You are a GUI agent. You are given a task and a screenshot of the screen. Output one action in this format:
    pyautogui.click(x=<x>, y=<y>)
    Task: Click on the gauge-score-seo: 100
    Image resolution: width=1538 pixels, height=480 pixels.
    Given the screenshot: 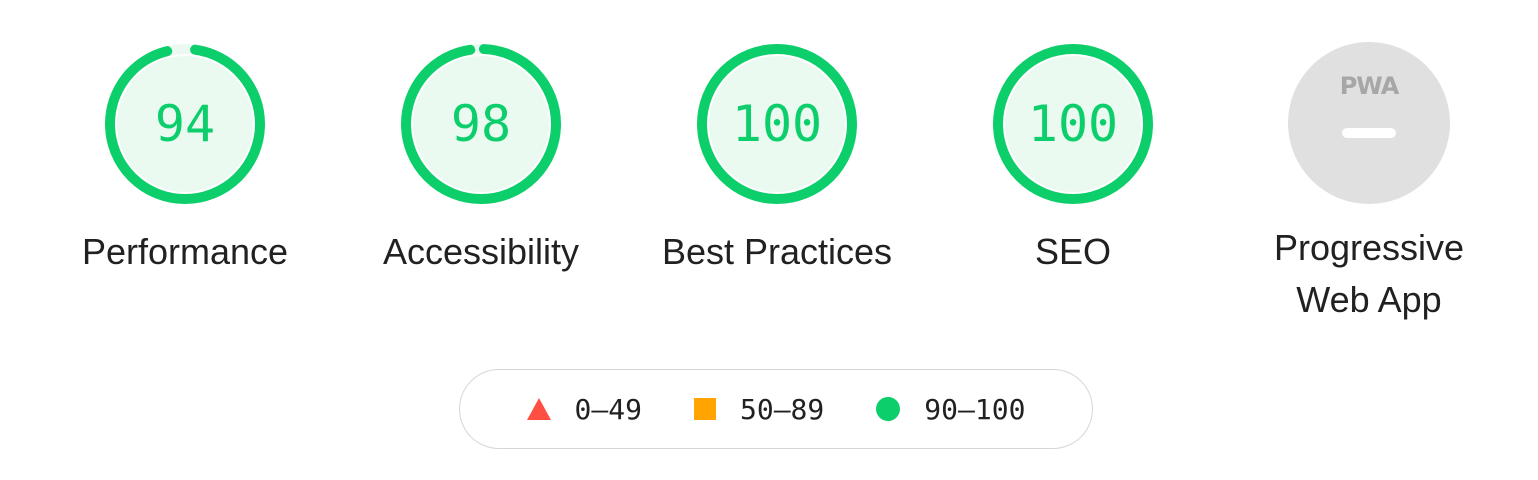 What is the action you would take?
    pyautogui.click(x=1073, y=124)
    